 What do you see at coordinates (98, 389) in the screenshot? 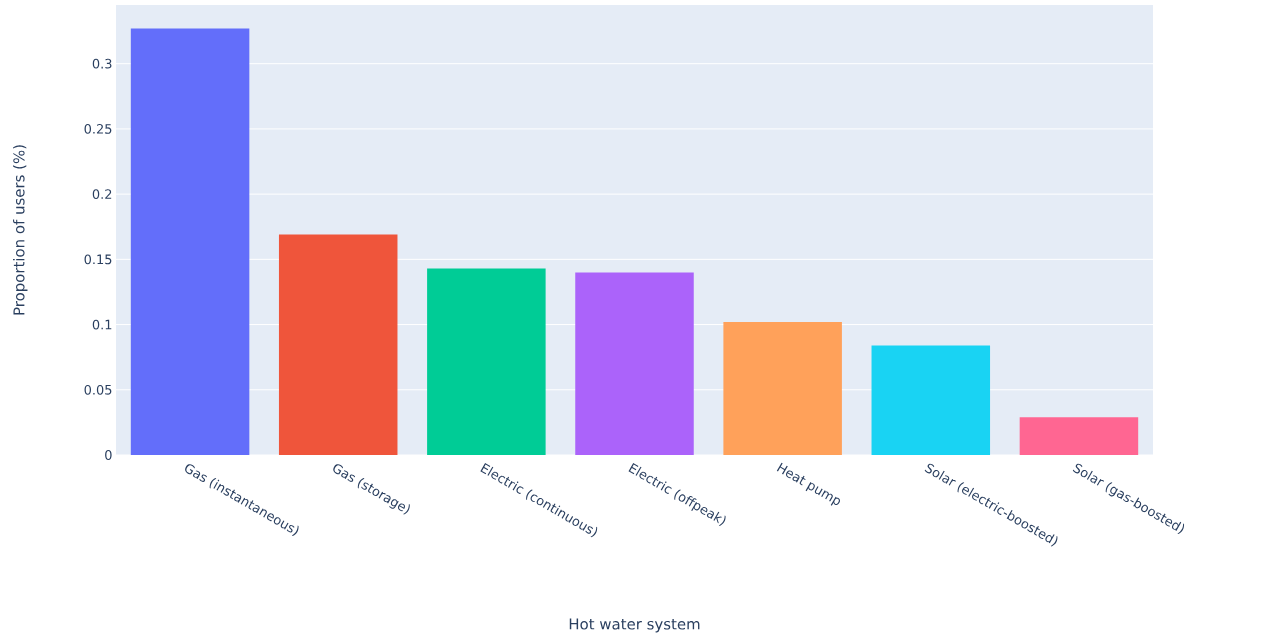
I see `y-tick-label: 0.05` at bounding box center [98, 389].